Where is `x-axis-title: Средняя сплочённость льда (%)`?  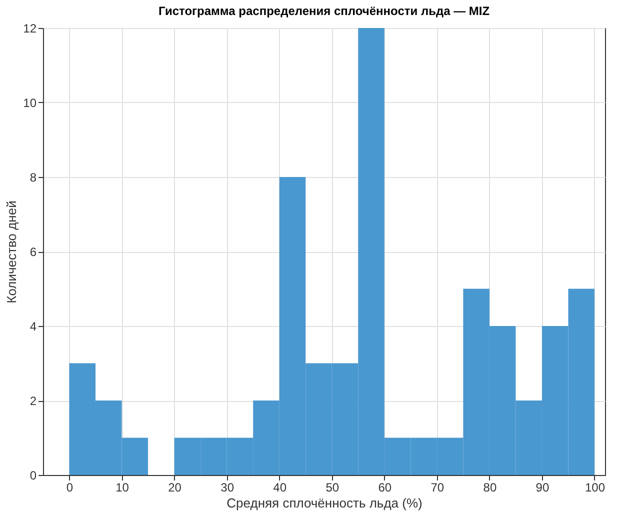
x-axis-title: Средняя сплочённость льда (%) is located at coordinates (324, 503).